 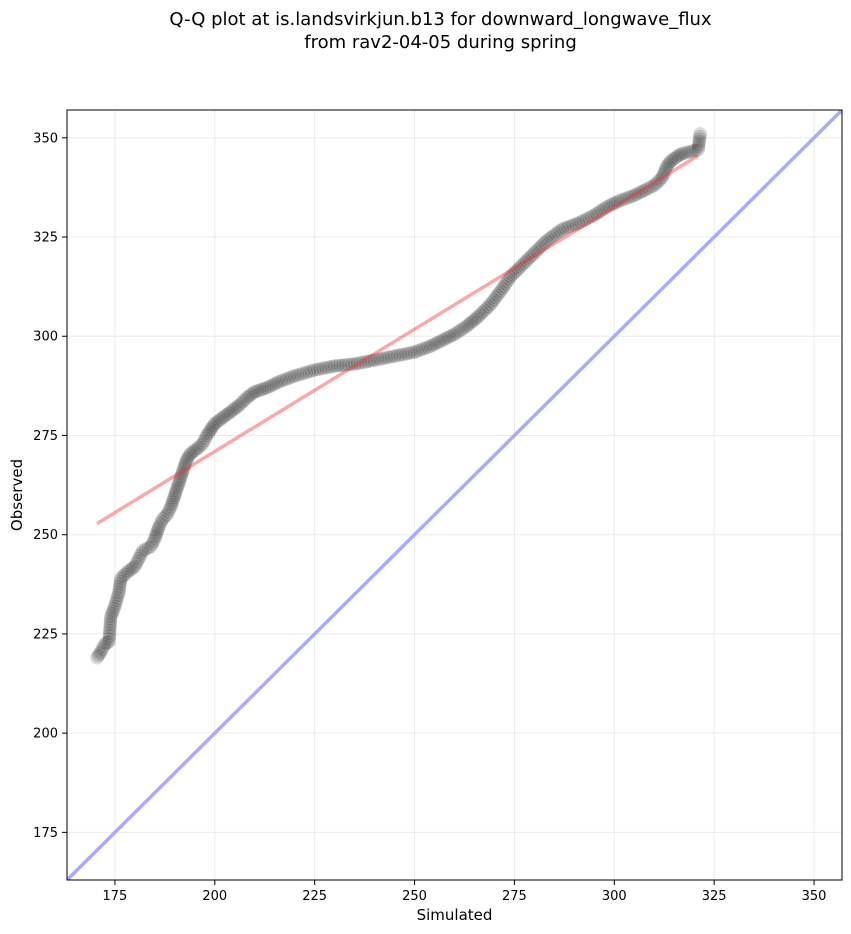 I want to click on x-tick-label: 225, so click(x=314, y=896).